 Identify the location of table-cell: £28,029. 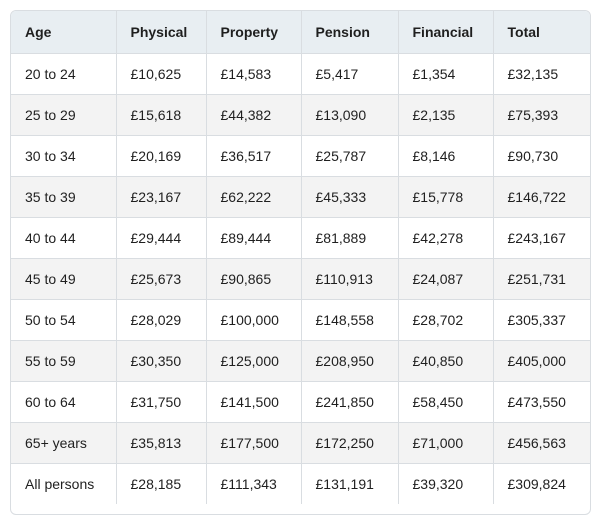
(161, 320).